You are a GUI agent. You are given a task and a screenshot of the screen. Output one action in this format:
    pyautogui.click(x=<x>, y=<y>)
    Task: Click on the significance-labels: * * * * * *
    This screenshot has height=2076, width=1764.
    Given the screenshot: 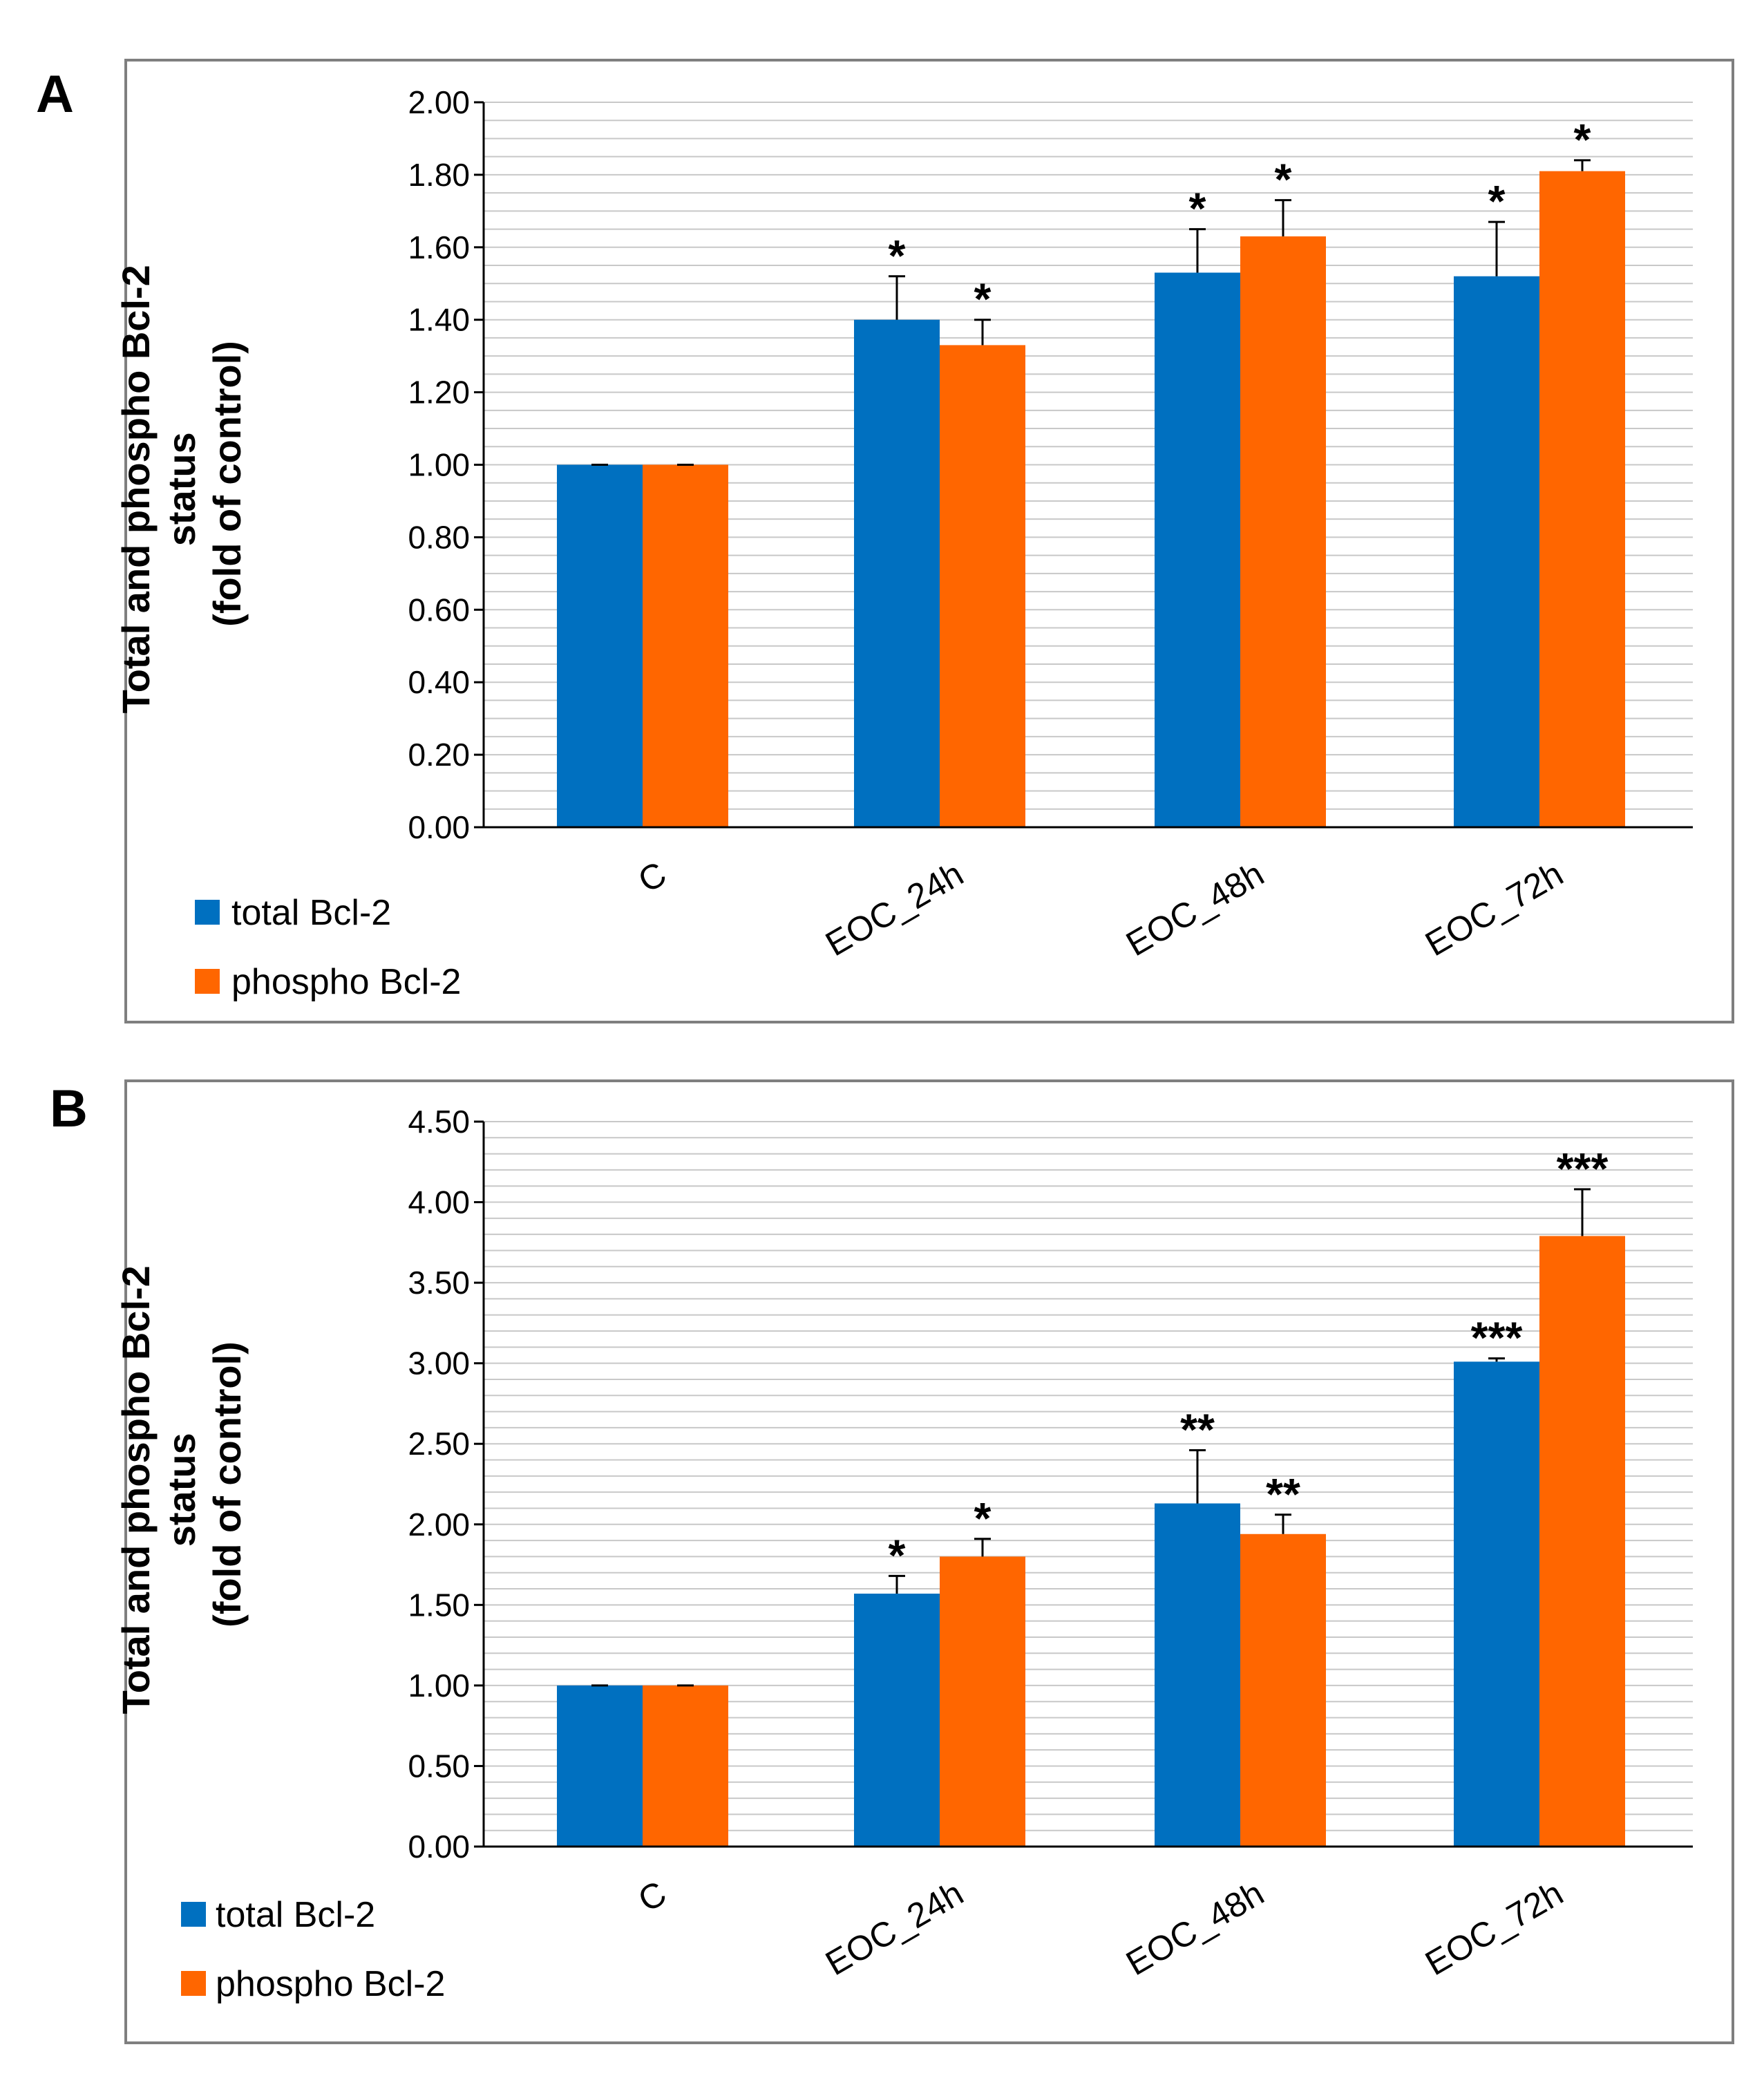 What is the action you would take?
    pyautogui.click(x=1240, y=219)
    